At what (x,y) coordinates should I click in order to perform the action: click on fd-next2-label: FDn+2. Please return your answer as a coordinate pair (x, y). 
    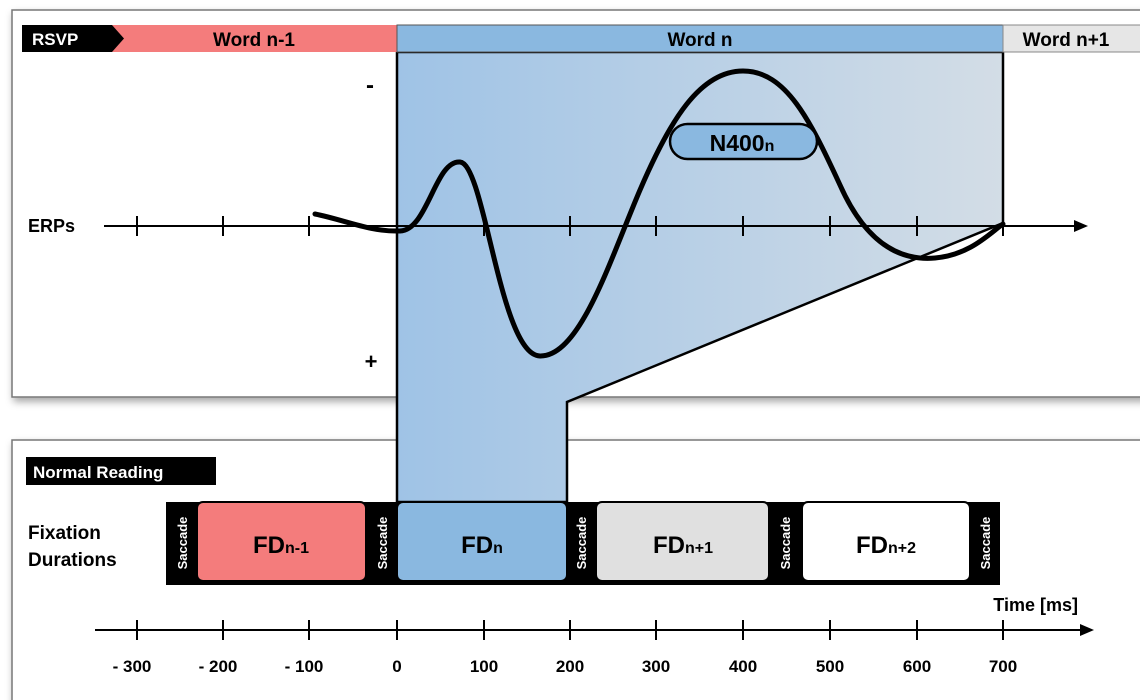
    Looking at the image, I should click on (886, 545).